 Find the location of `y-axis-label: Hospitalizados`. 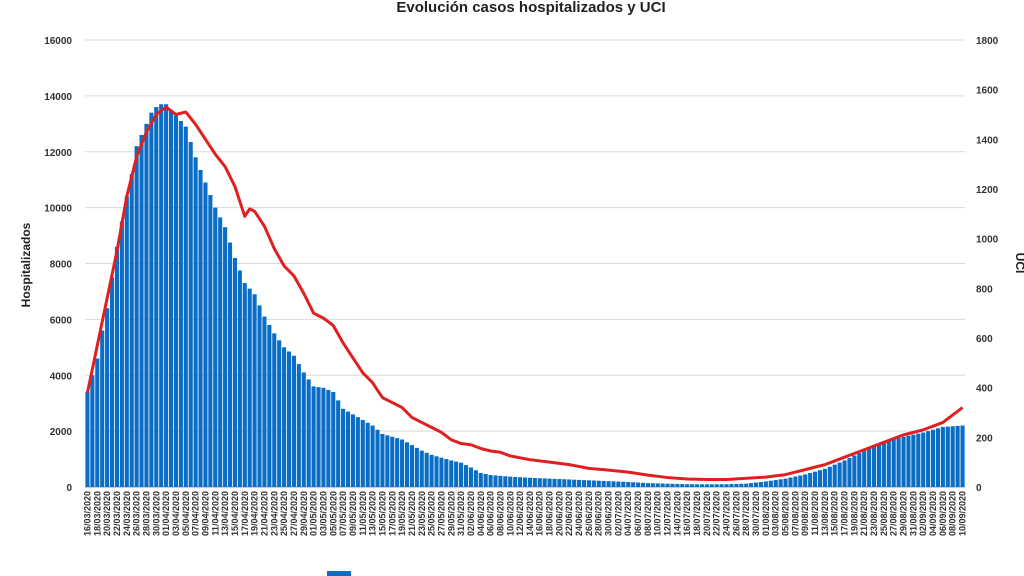

y-axis-label: Hospitalizados is located at coordinates (26, 264).